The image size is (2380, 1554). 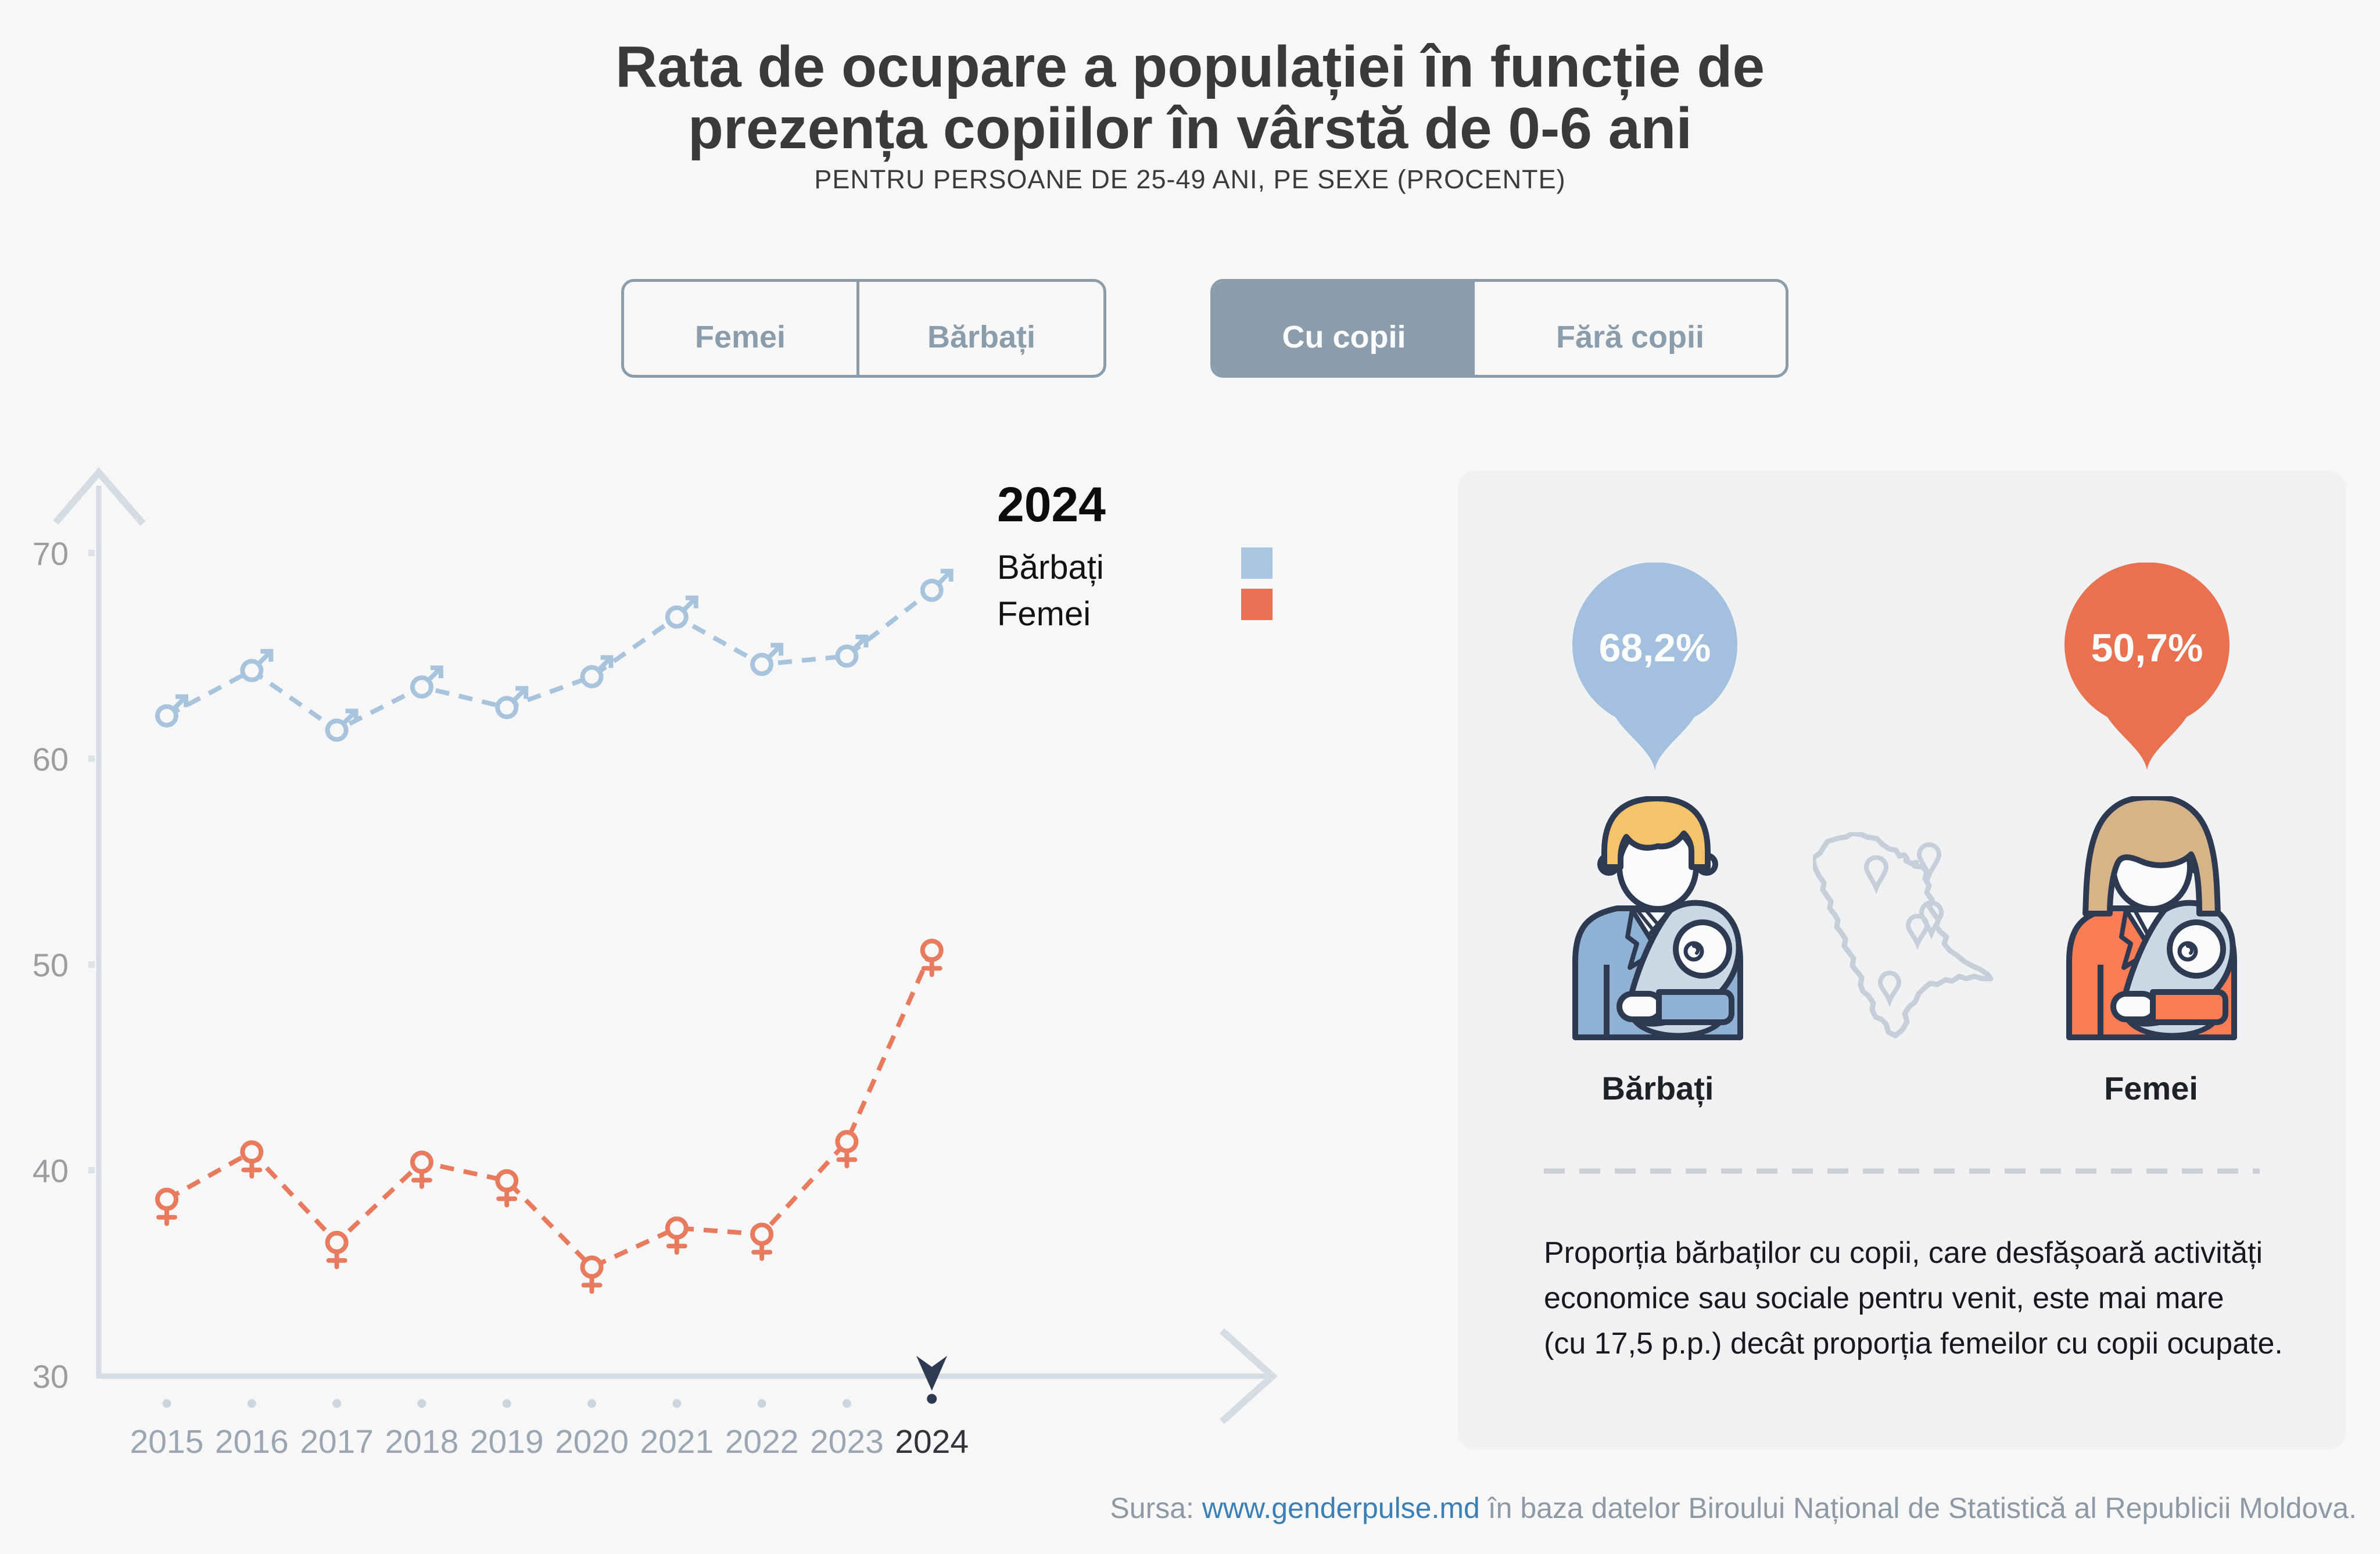 What do you see at coordinates (2147, 648) in the screenshot?
I see `svg-text: 50,7%` at bounding box center [2147, 648].